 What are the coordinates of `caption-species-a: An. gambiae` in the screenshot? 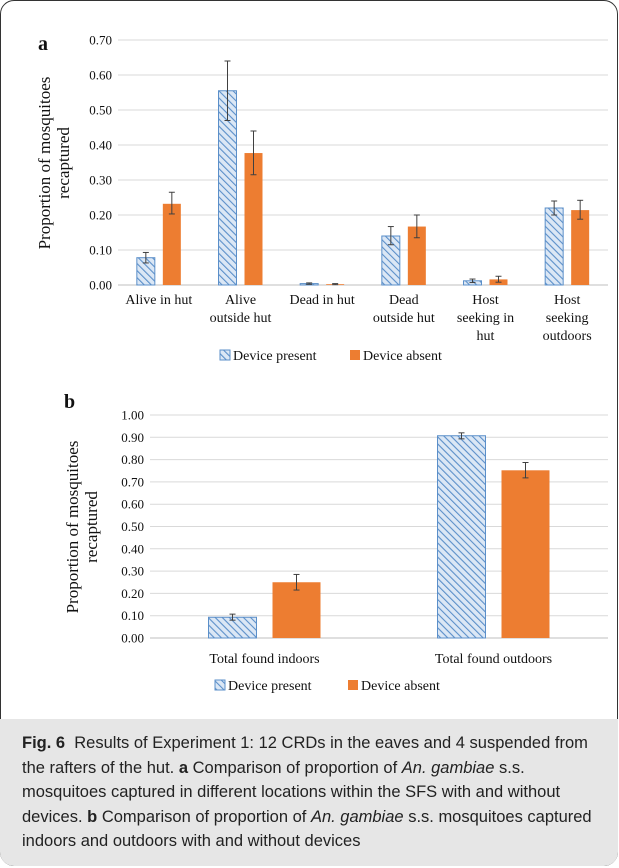 It's located at (448, 767).